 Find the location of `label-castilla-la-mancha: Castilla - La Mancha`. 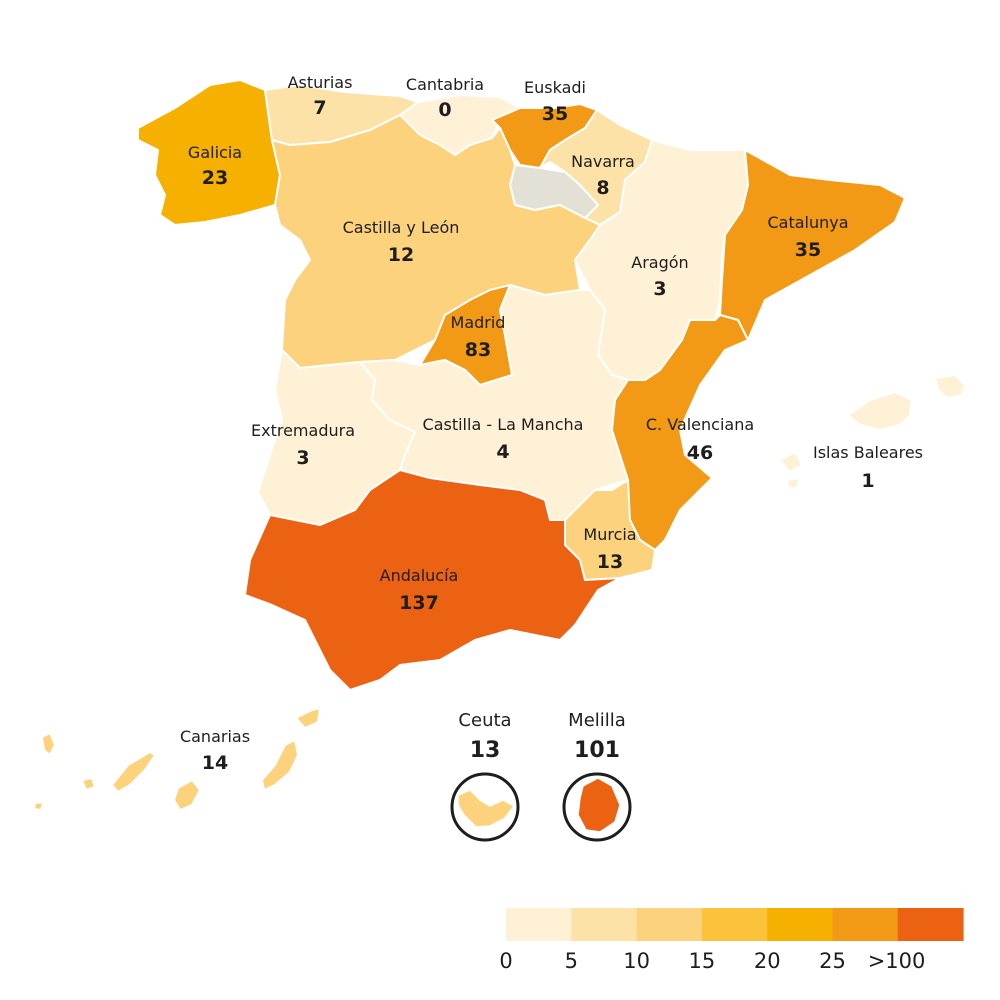

label-castilla-la-mancha: Castilla - La Mancha is located at coordinates (503, 424).